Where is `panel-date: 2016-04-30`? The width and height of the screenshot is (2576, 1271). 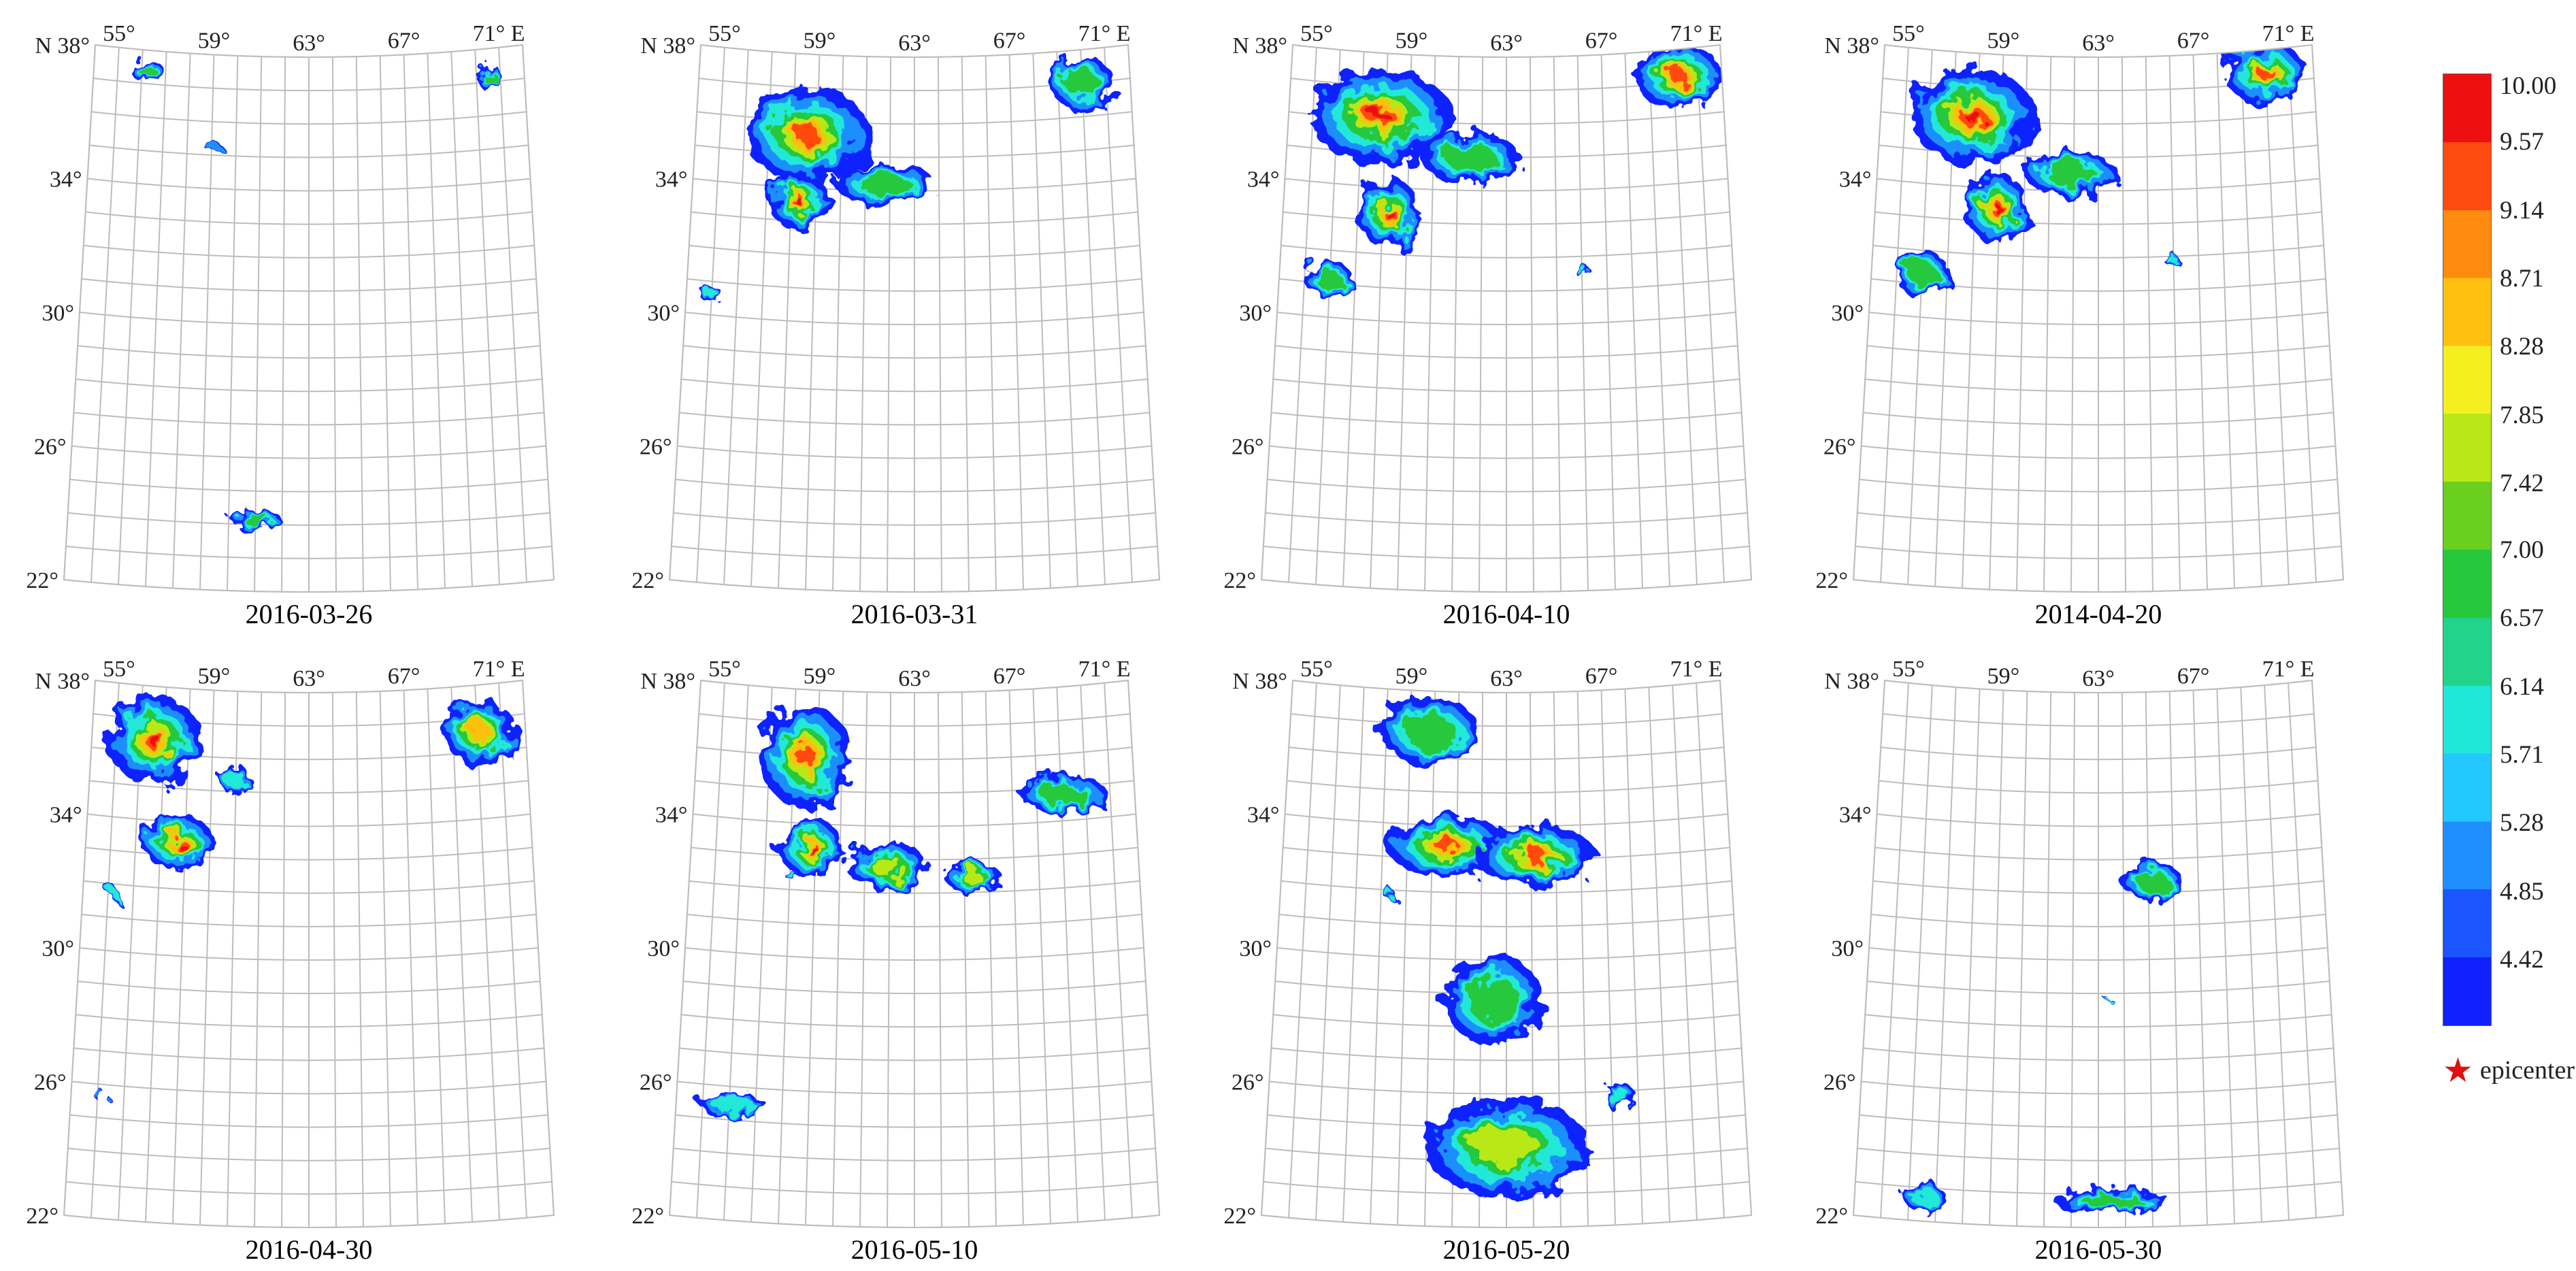 panel-date: 2016-04-30 is located at coordinates (309, 1250).